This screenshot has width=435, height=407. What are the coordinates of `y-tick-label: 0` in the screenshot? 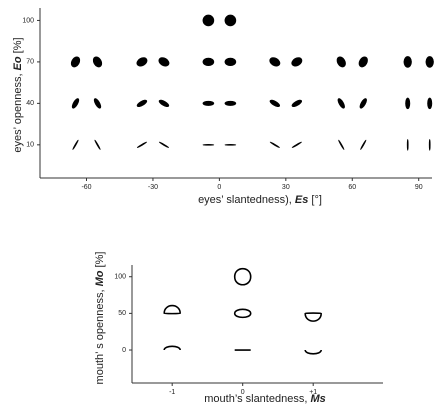 It's located at (124, 350).